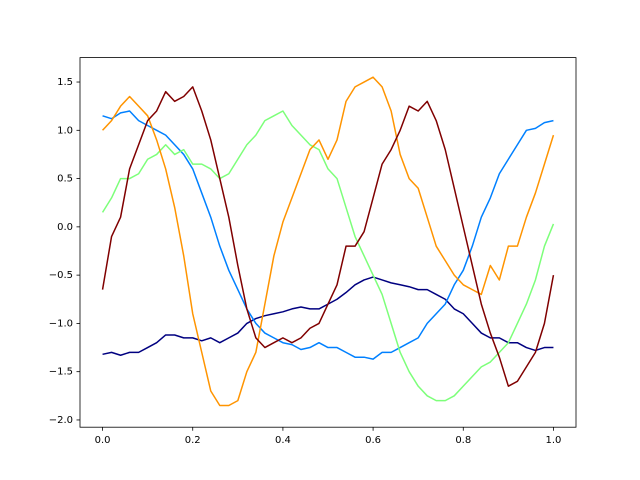 The width and height of the screenshot is (640, 480). I want to click on y-tick-label: −1.0, so click(61, 323).